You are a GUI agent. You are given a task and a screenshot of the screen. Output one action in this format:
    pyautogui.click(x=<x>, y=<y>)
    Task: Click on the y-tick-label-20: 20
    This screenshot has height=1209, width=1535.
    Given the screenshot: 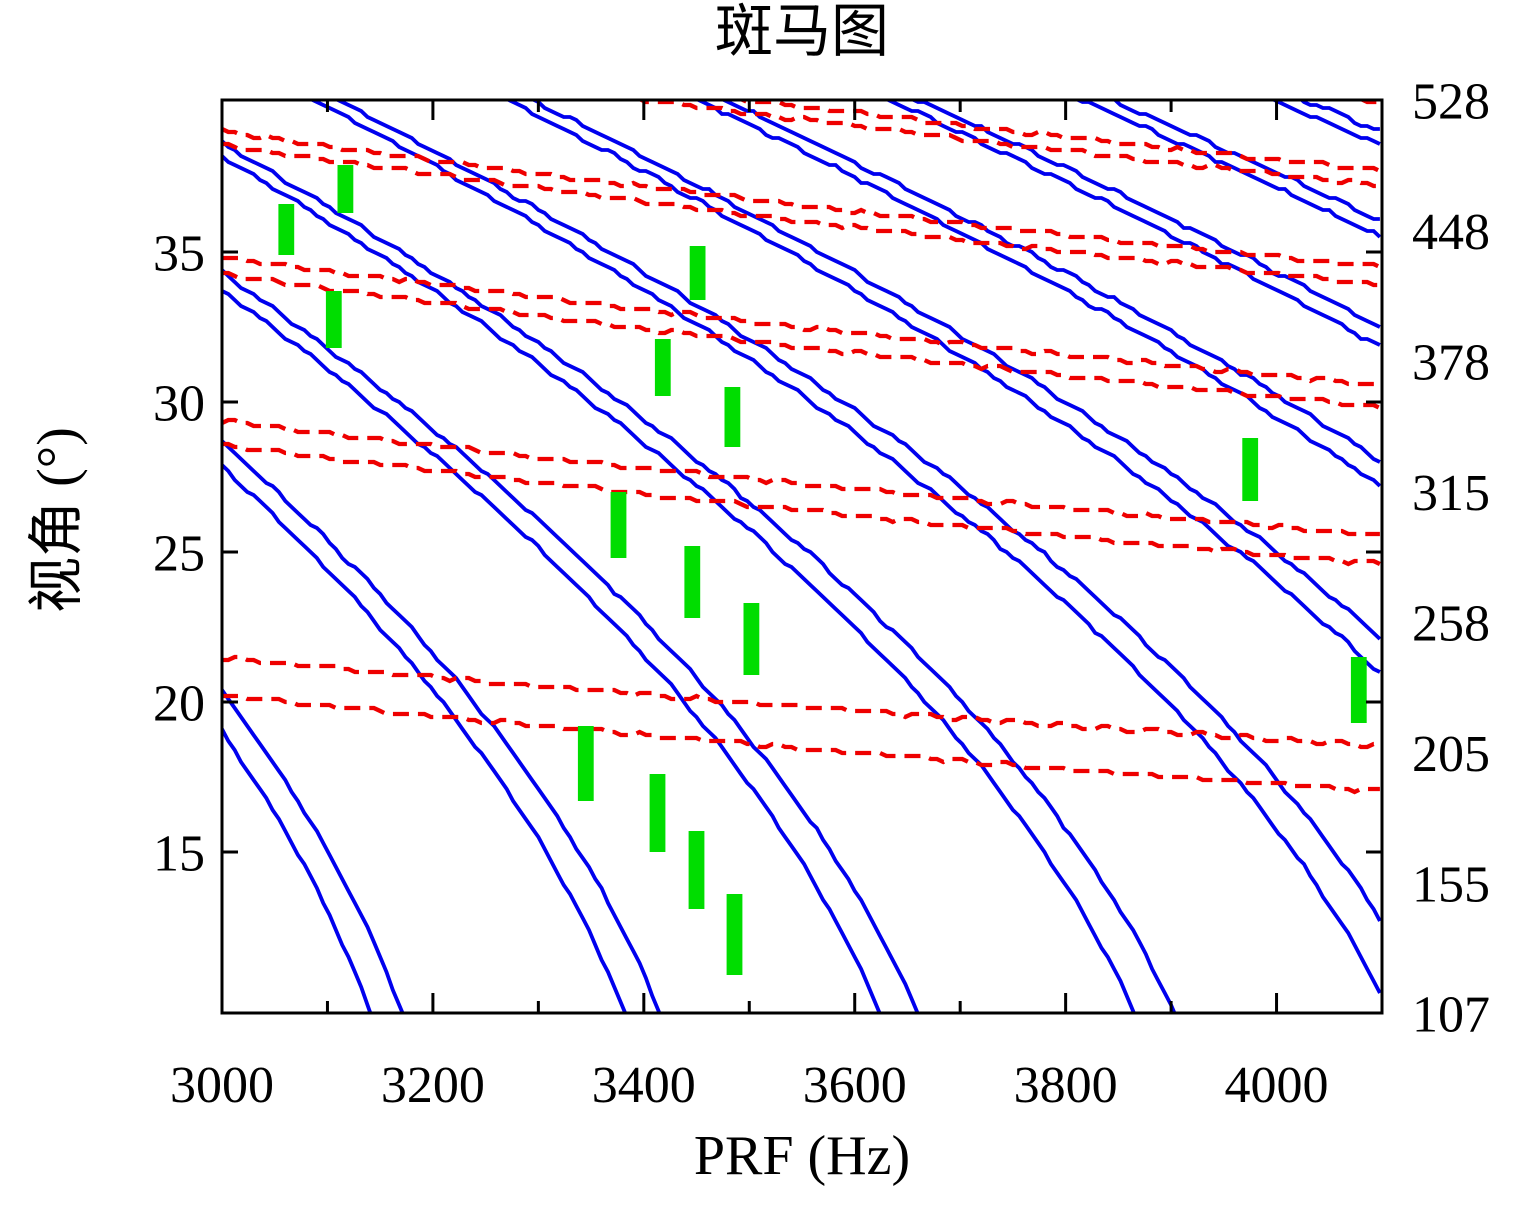 What is the action you would take?
    pyautogui.click(x=179, y=704)
    